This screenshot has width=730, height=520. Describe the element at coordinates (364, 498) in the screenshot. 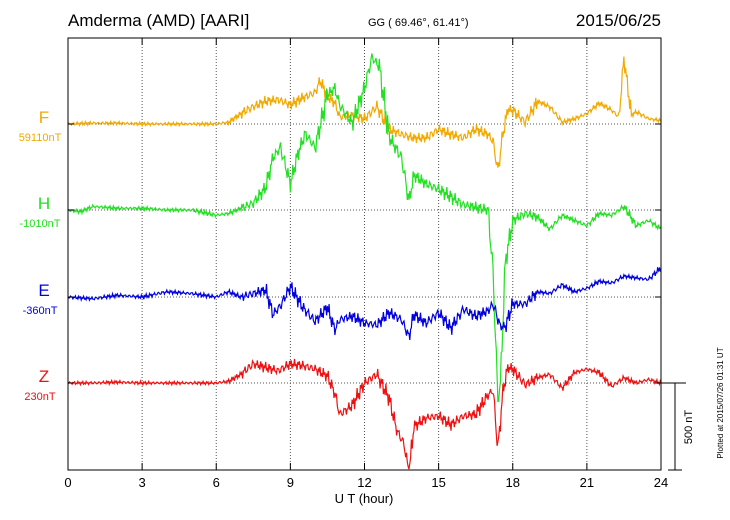

I see `x-axis-label: U T (hour)` at that location.